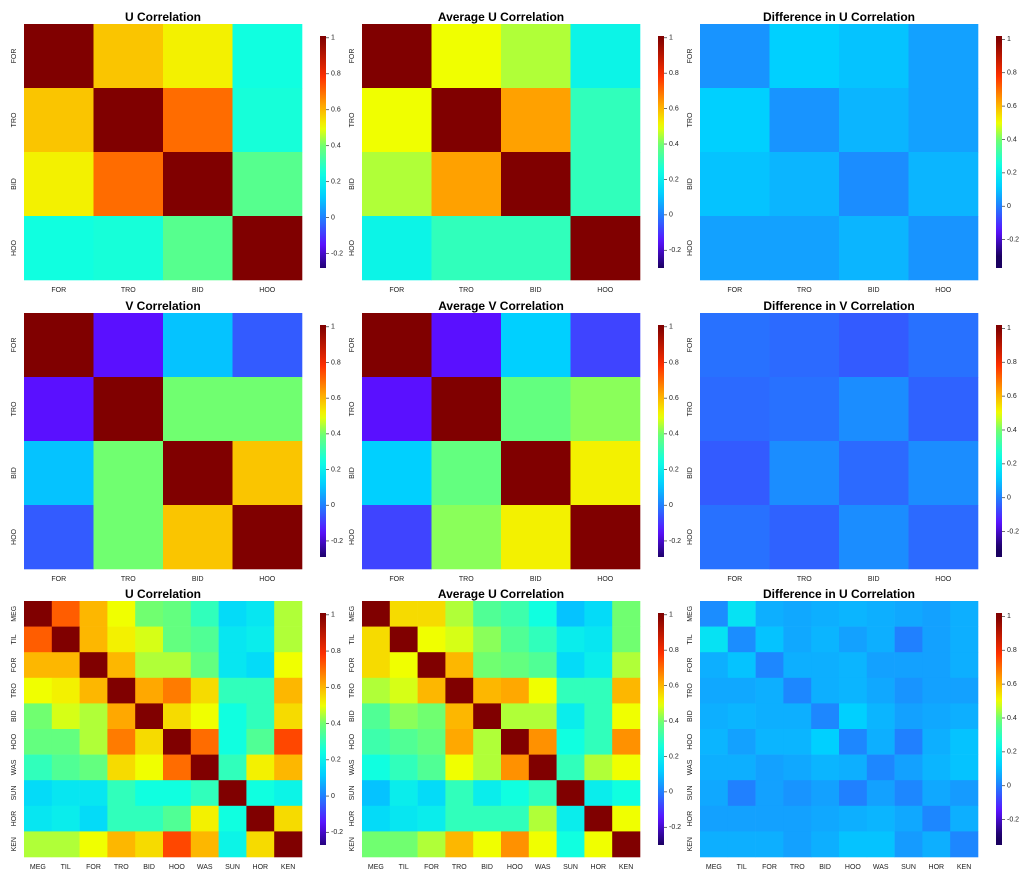 This screenshot has width=1024, height=880. I want to click on y-tick-label: HOR, so click(352, 819).